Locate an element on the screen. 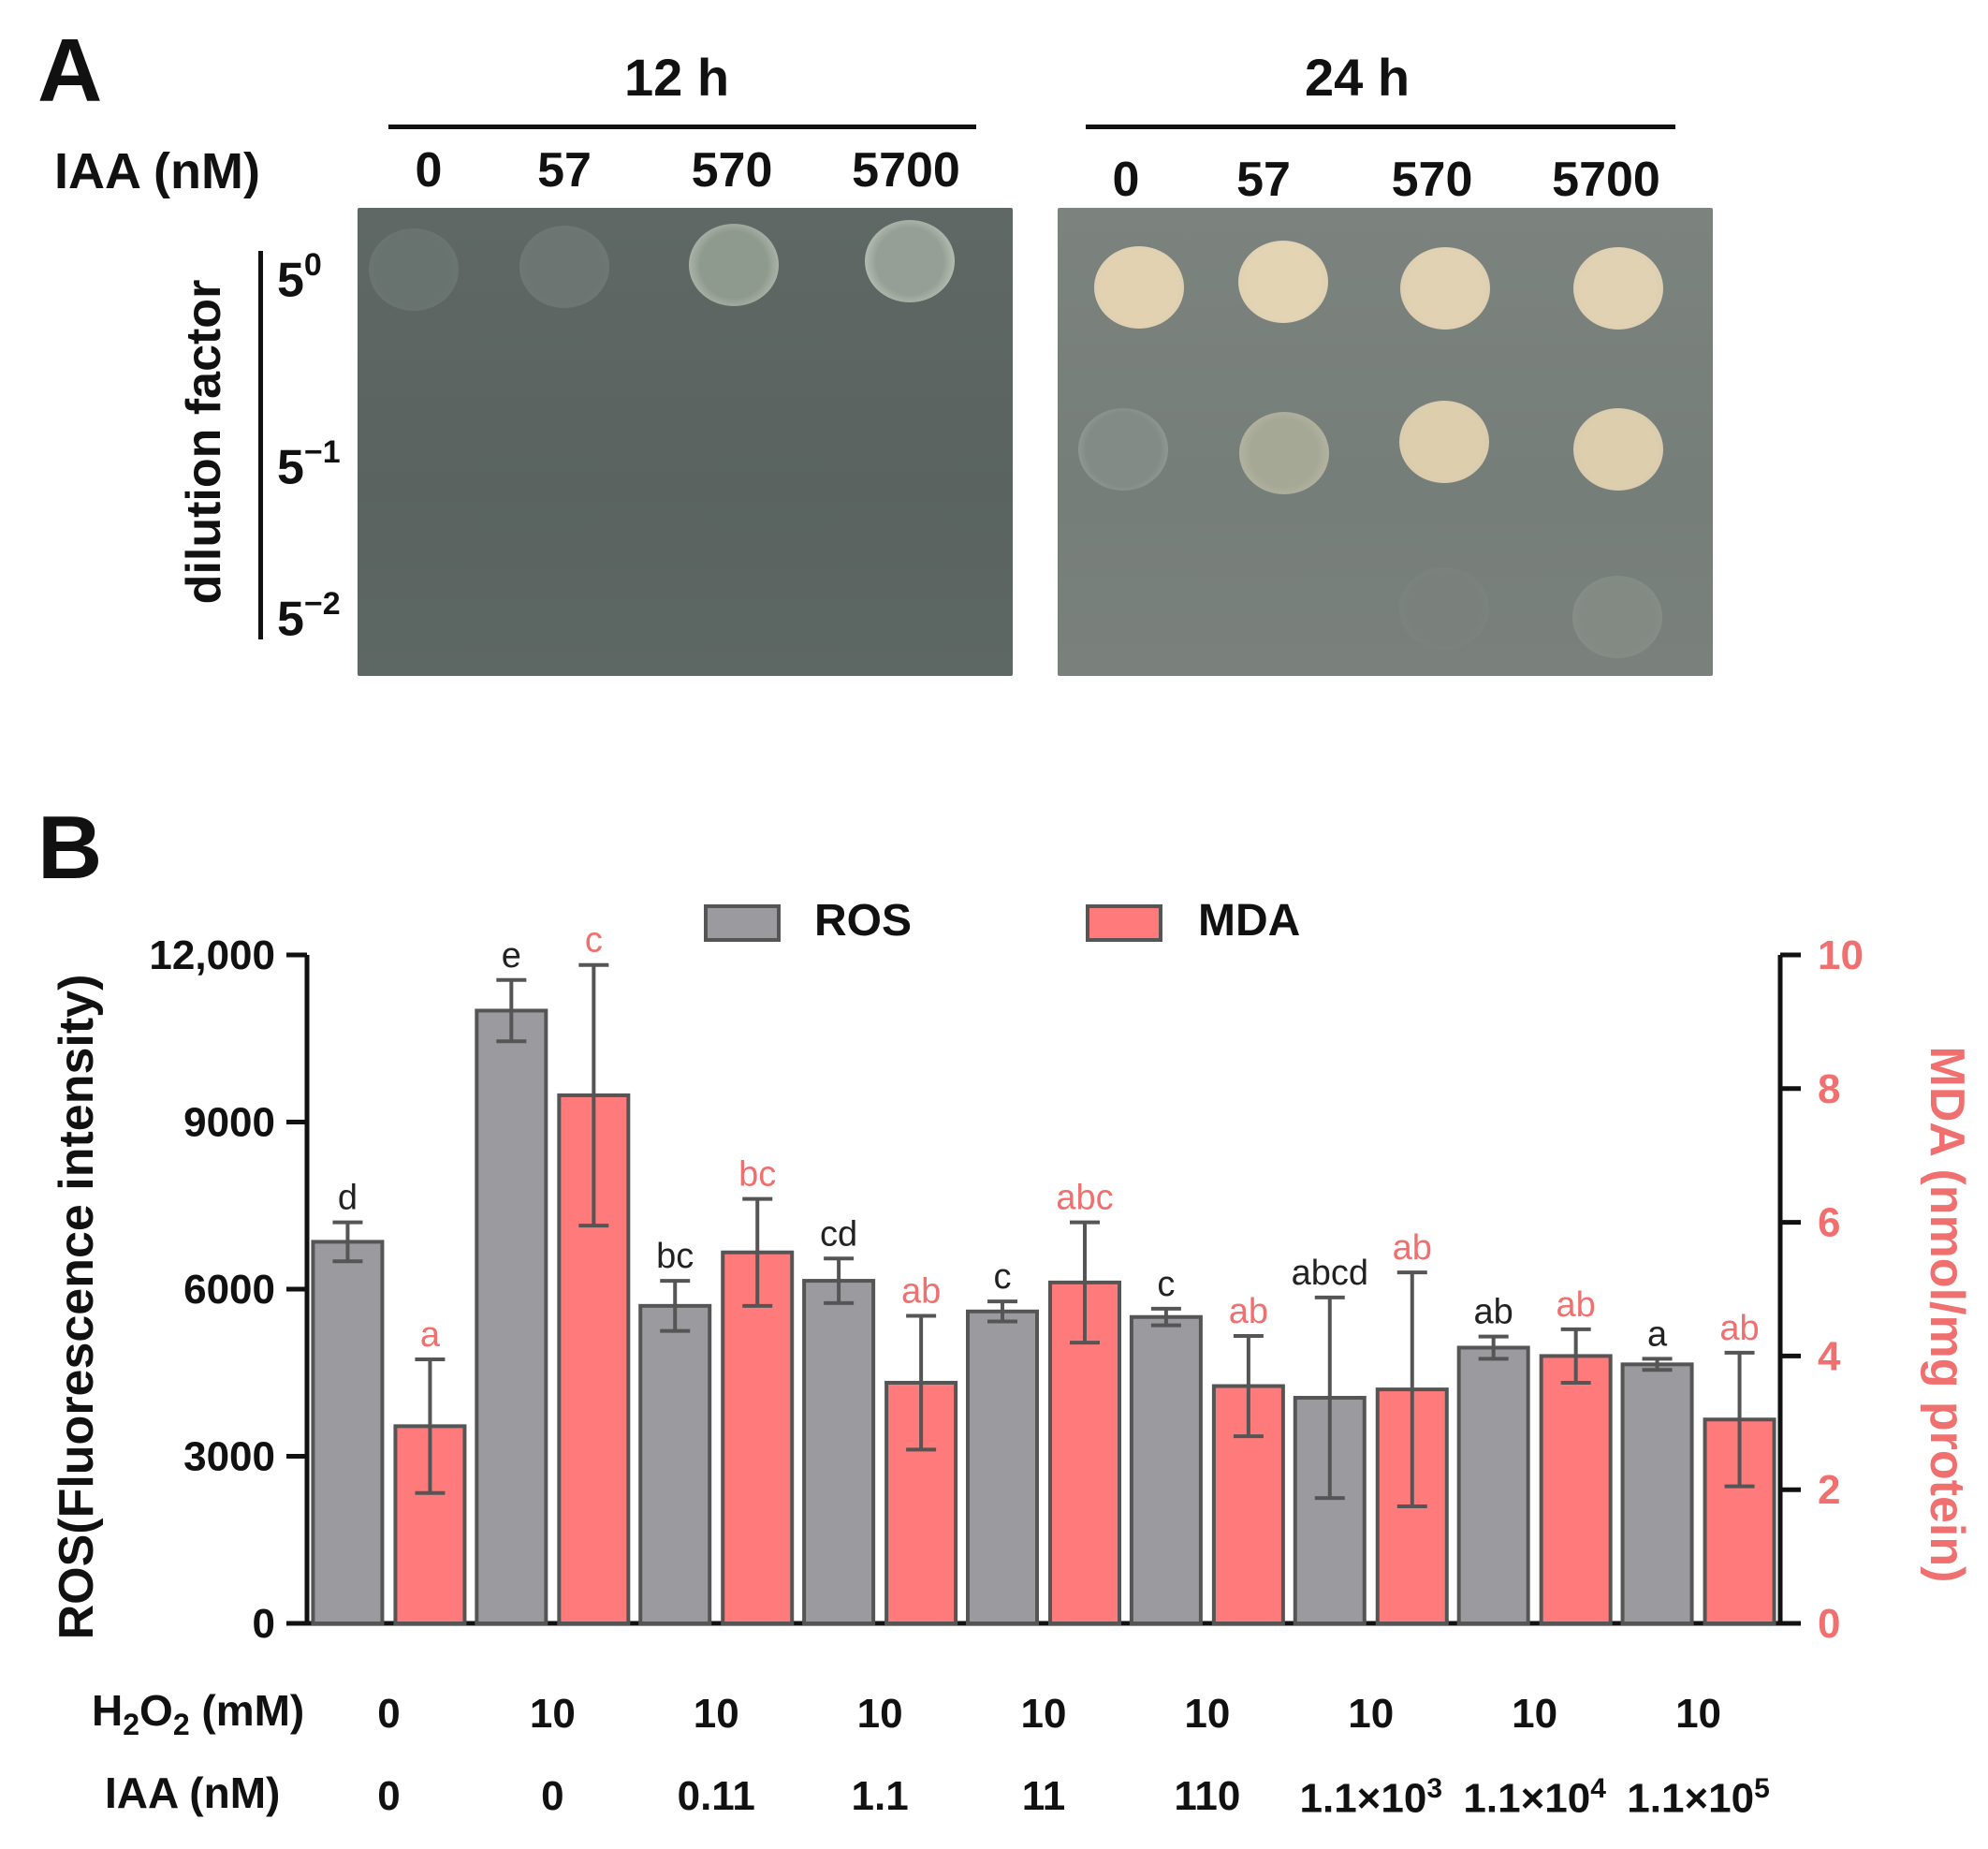 The image size is (1988, 1849). left-tick-label: 9000 is located at coordinates (229, 1123).